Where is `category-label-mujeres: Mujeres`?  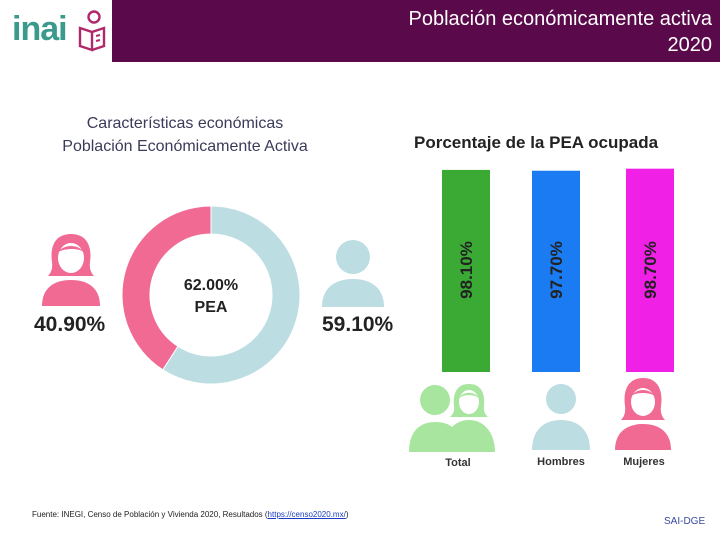 category-label-mujeres: Mujeres is located at coordinates (644, 462).